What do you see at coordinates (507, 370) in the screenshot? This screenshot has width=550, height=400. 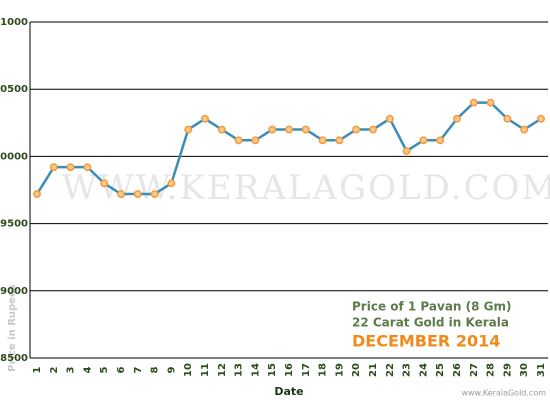 I see `x-tick-label: 29` at bounding box center [507, 370].